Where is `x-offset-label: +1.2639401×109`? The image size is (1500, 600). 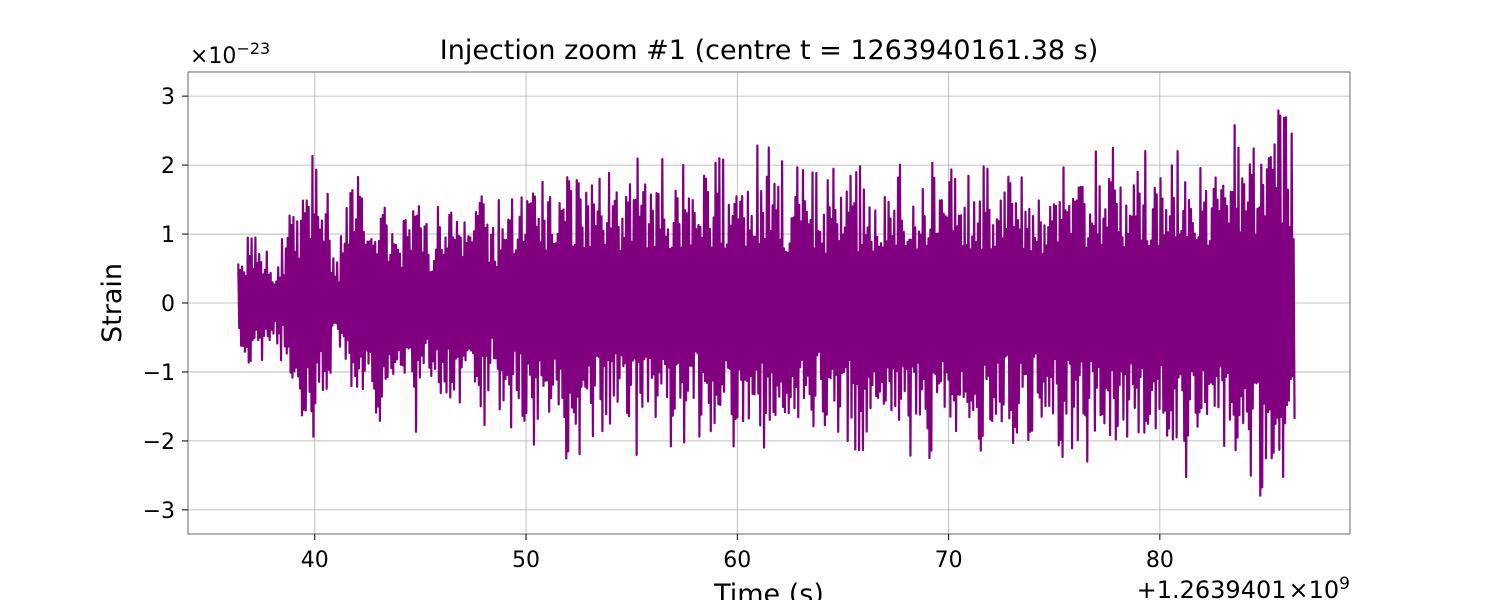
x-offset-label: +1.2639401×109 is located at coordinates (1243, 587).